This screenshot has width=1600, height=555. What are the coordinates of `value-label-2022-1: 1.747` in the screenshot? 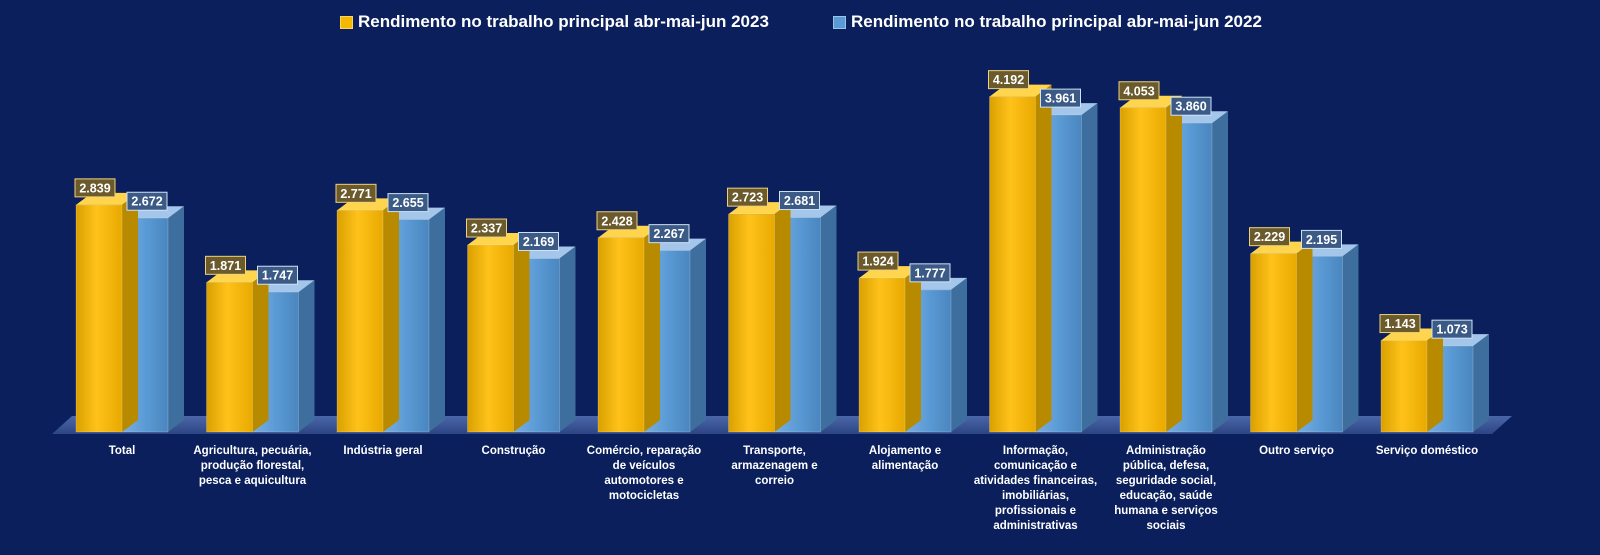 It's located at (277, 275).